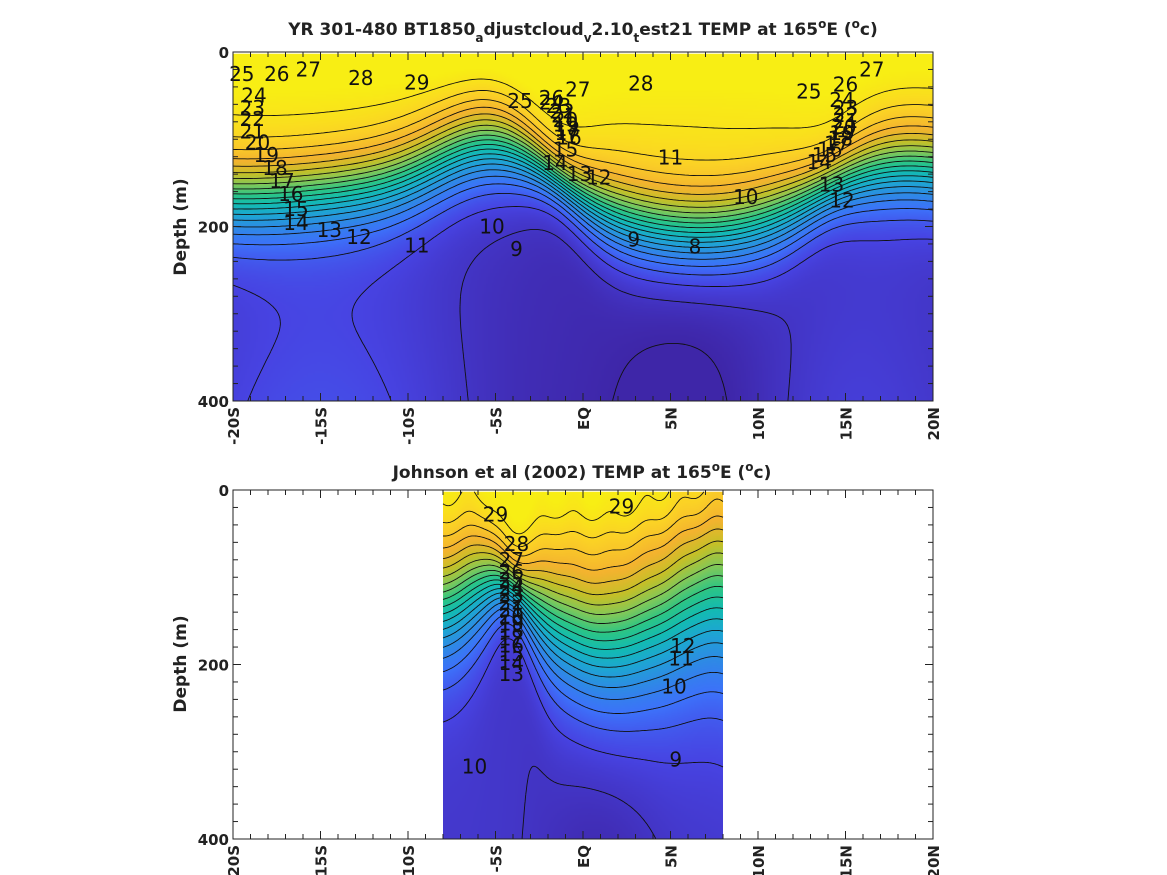 The width and height of the screenshot is (1167, 875). Describe the element at coordinates (759, 423) in the screenshot. I see `x-tick-label: 10N` at that location.